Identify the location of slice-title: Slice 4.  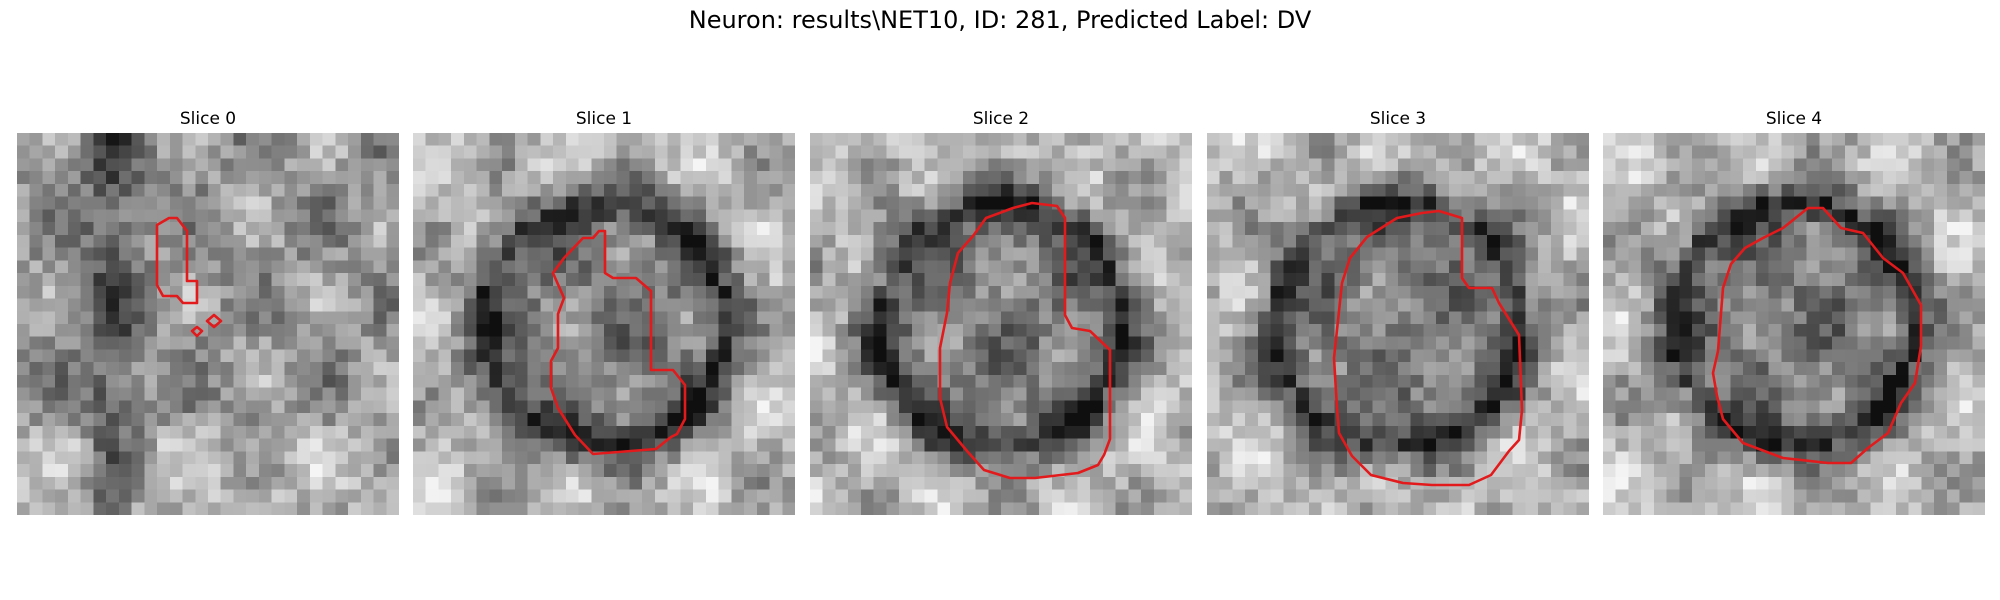
(1794, 119).